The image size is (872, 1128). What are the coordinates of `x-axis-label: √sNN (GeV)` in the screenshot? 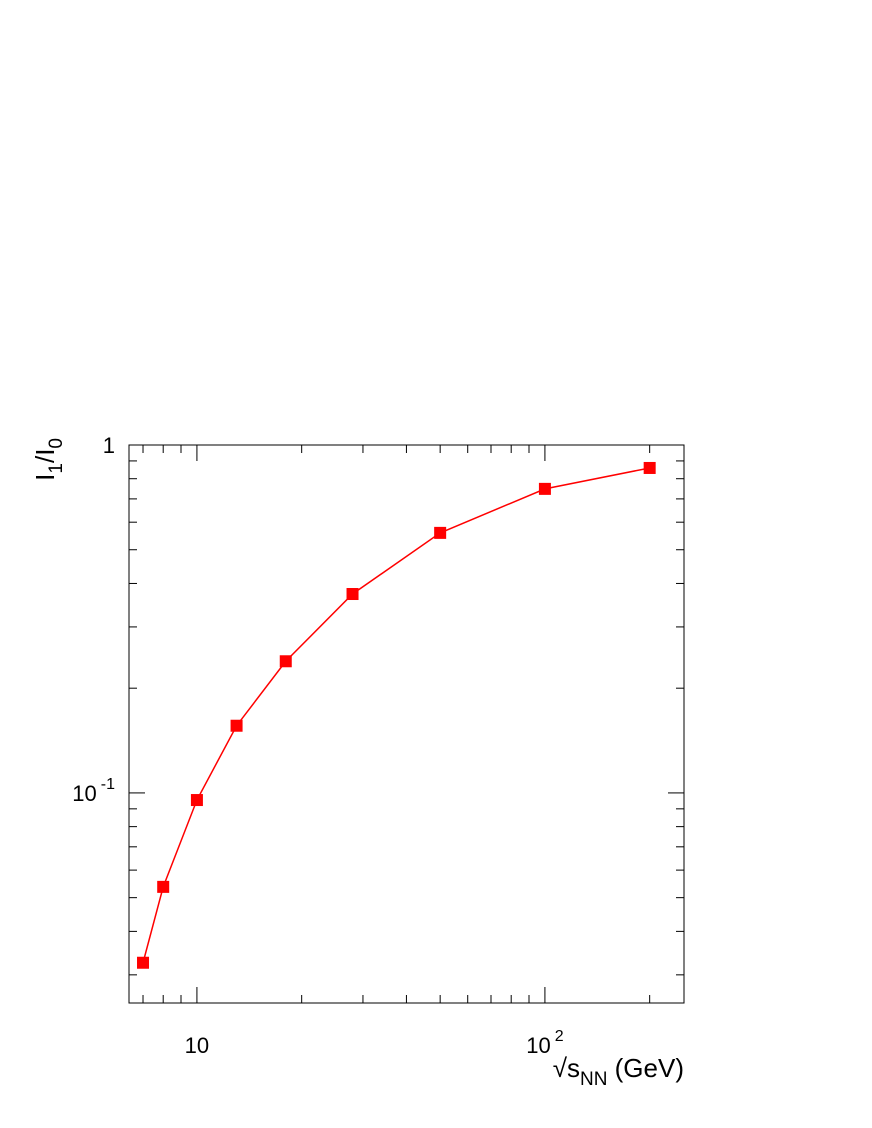 It's located at (618, 1071).